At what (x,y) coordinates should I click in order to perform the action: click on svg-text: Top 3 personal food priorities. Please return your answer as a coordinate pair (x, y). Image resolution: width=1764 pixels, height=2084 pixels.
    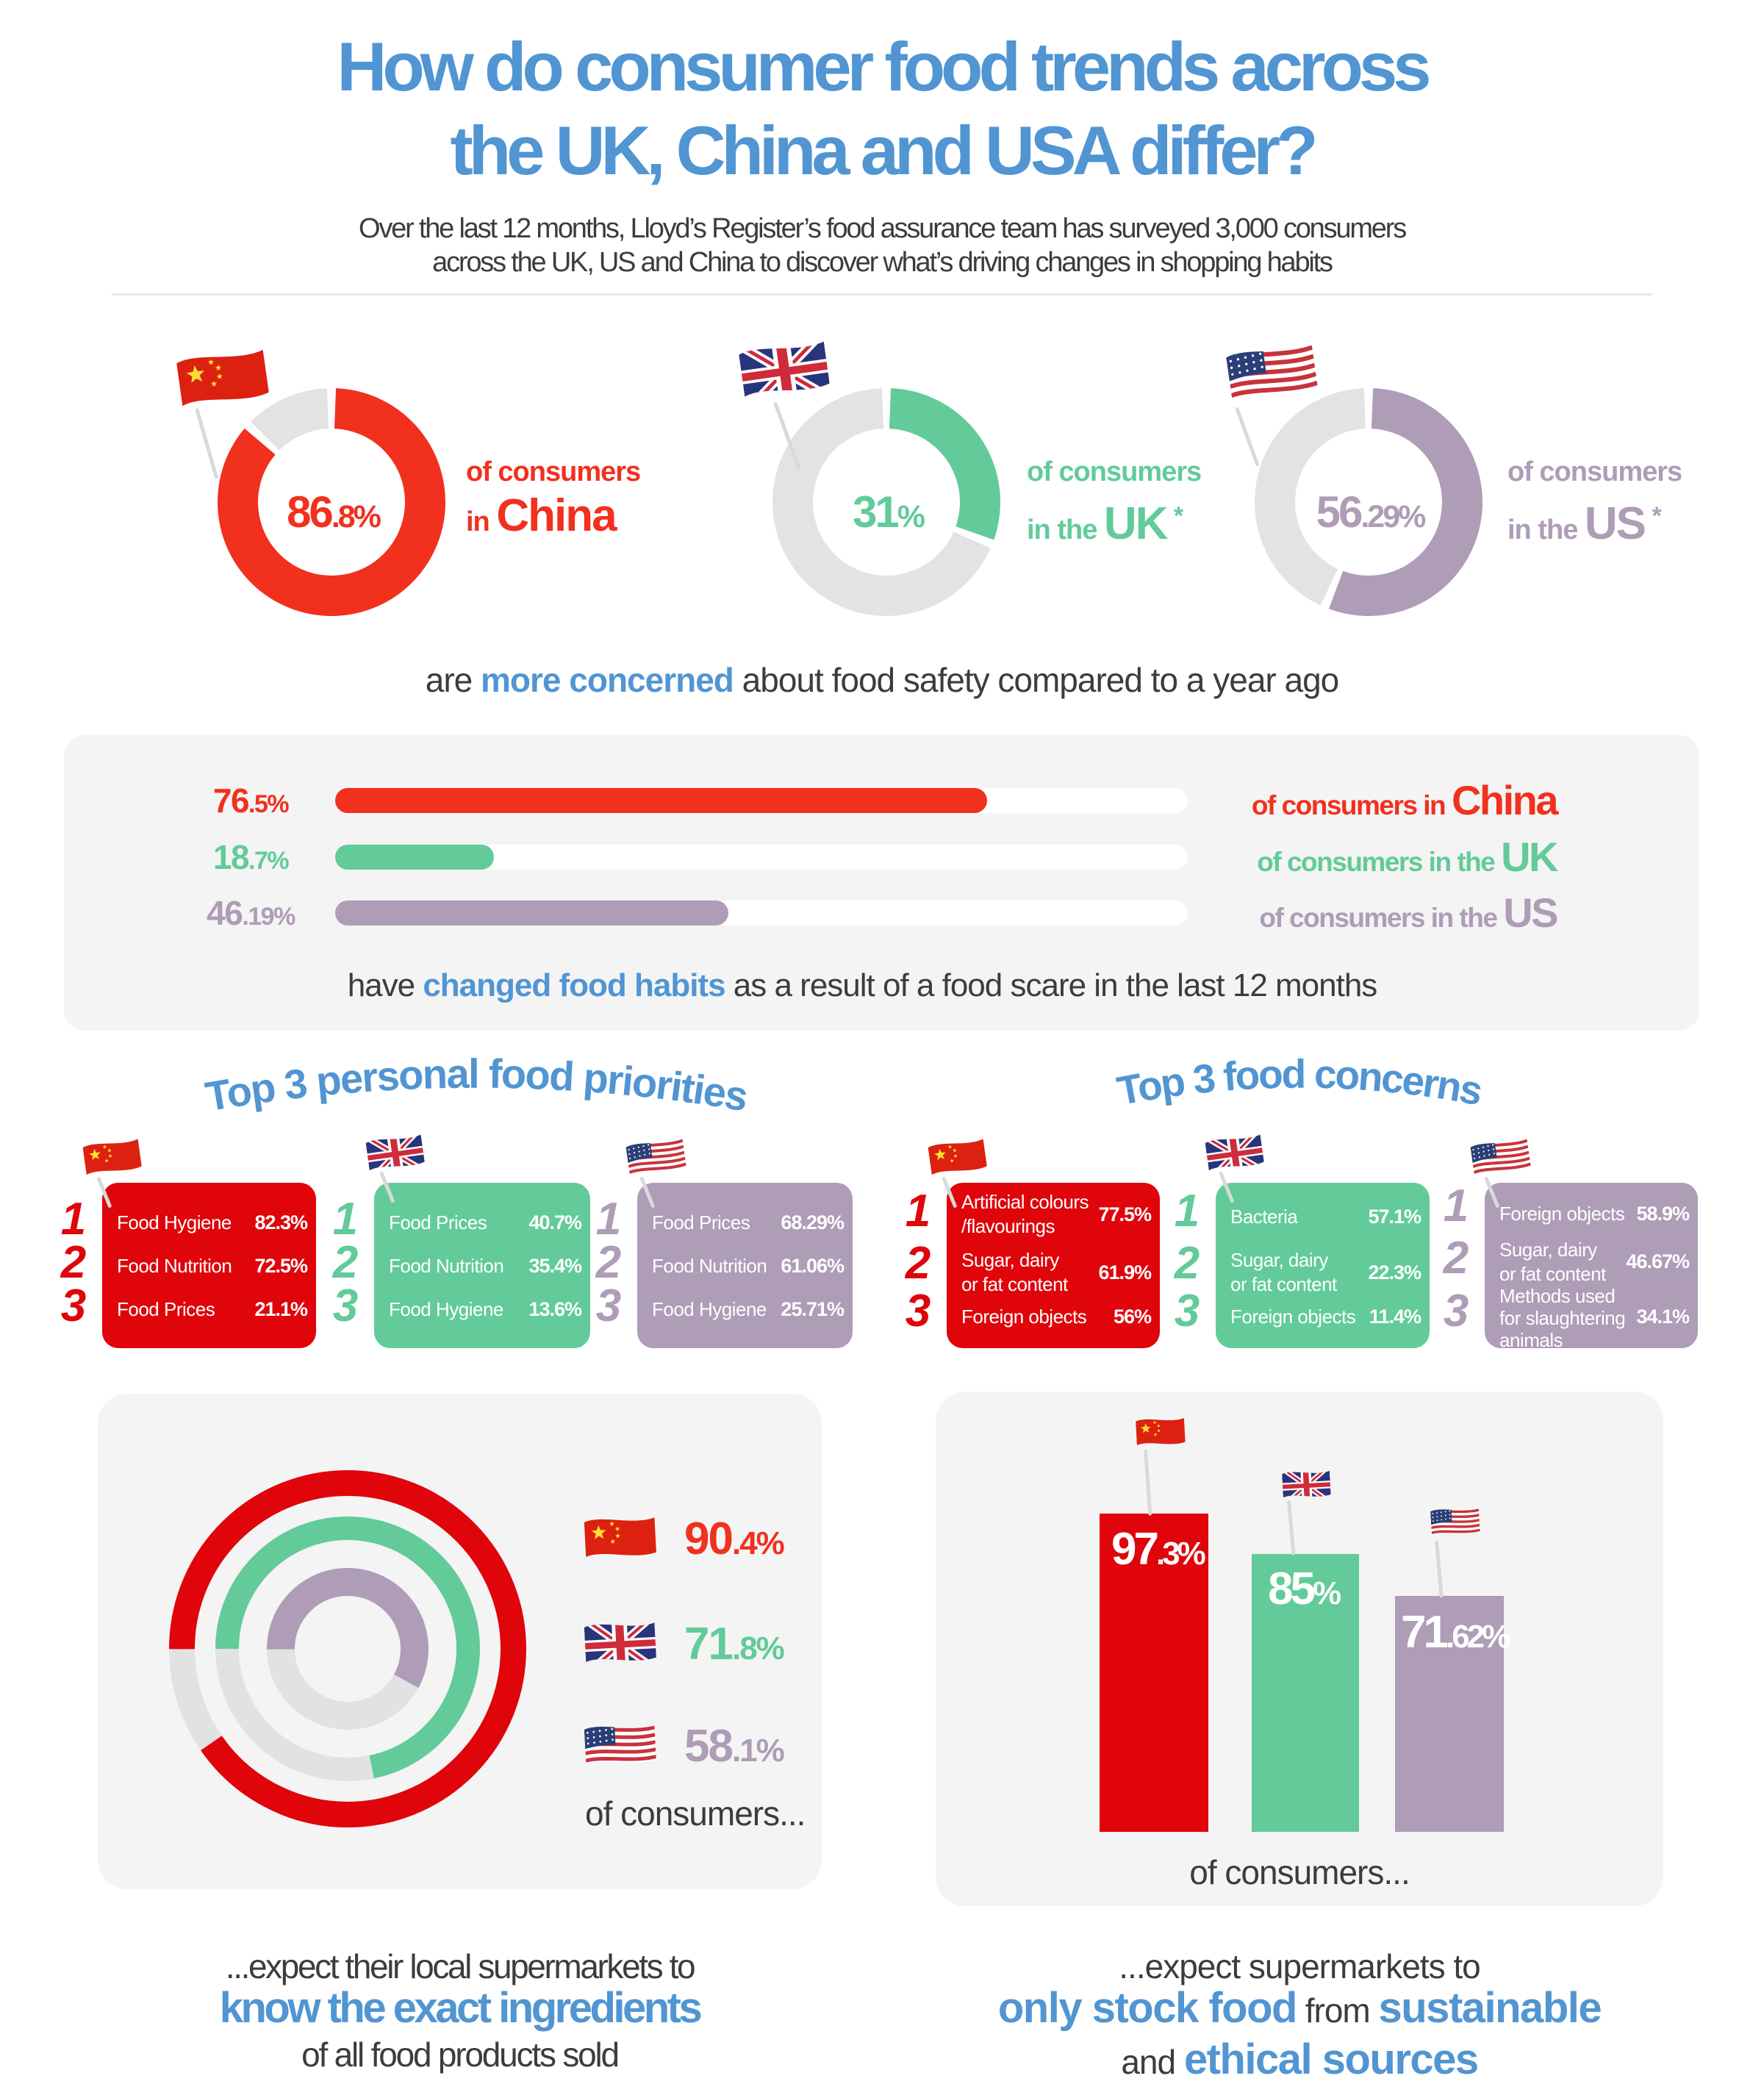
    Looking at the image, I should click on (476, 1085).